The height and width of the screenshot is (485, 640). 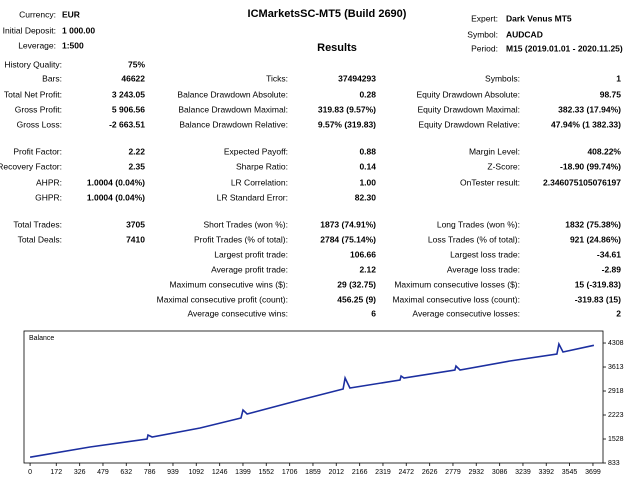 I want to click on stat-label: Maximum consecutive wins ($):, so click(x=228, y=284).